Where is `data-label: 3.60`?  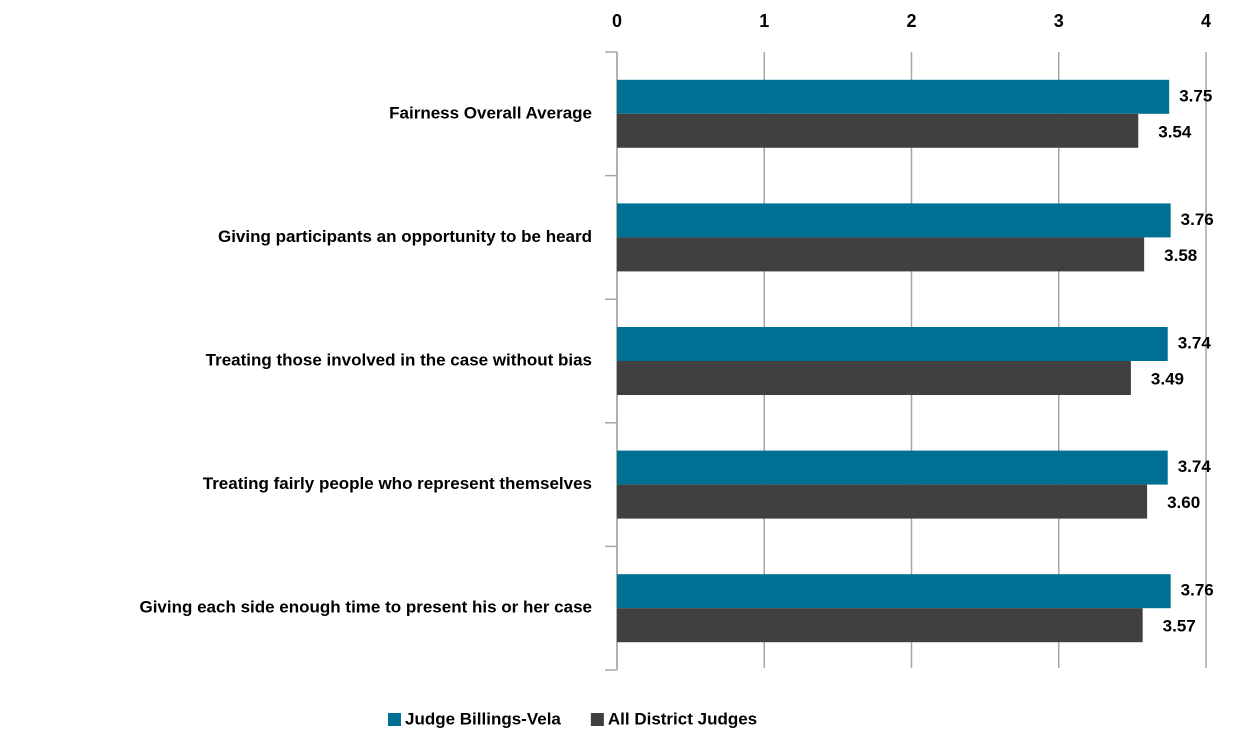
data-label: 3.60 is located at coordinates (1183, 502).